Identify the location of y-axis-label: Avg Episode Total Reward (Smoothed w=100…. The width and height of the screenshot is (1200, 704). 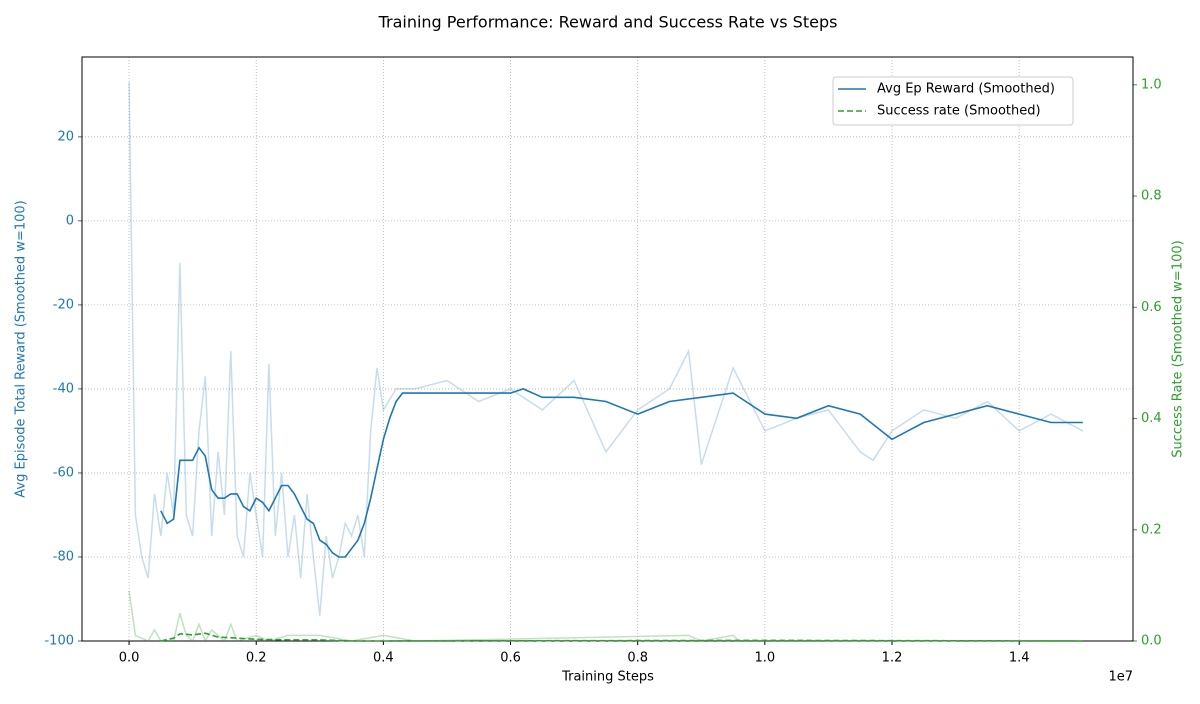
(21, 348).